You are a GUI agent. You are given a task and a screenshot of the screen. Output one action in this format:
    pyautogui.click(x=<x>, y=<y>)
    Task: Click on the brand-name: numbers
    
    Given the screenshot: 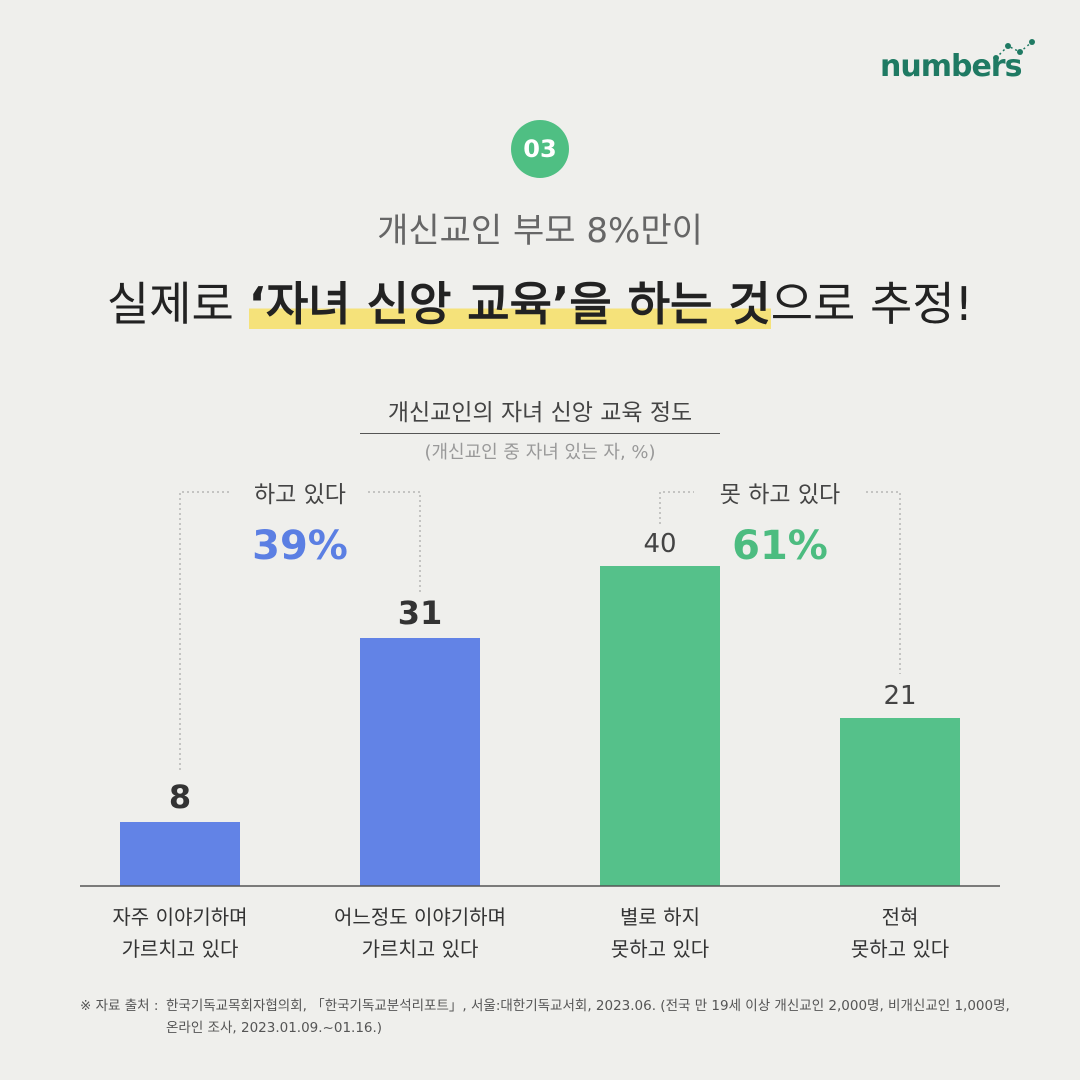 What is the action you would take?
    pyautogui.click(x=951, y=66)
    